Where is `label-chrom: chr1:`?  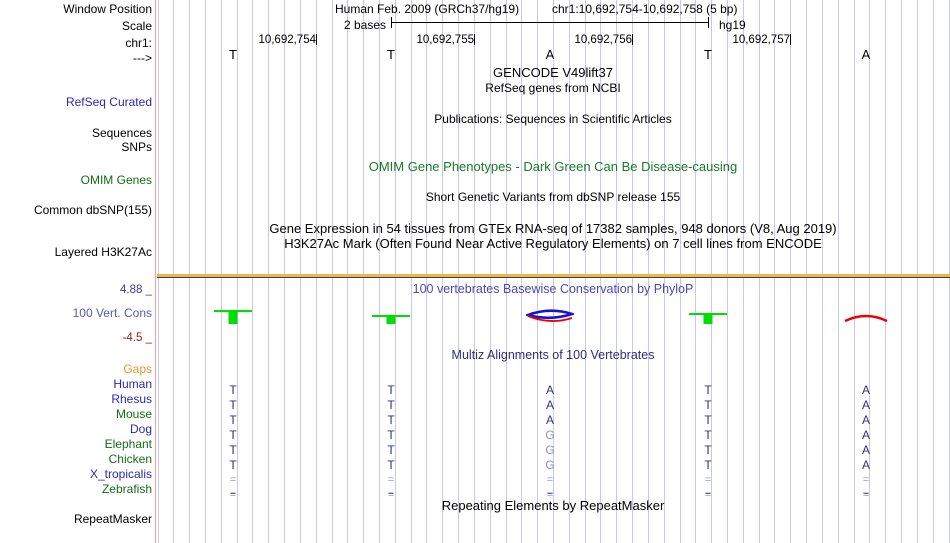 label-chrom: chr1: is located at coordinates (138, 43).